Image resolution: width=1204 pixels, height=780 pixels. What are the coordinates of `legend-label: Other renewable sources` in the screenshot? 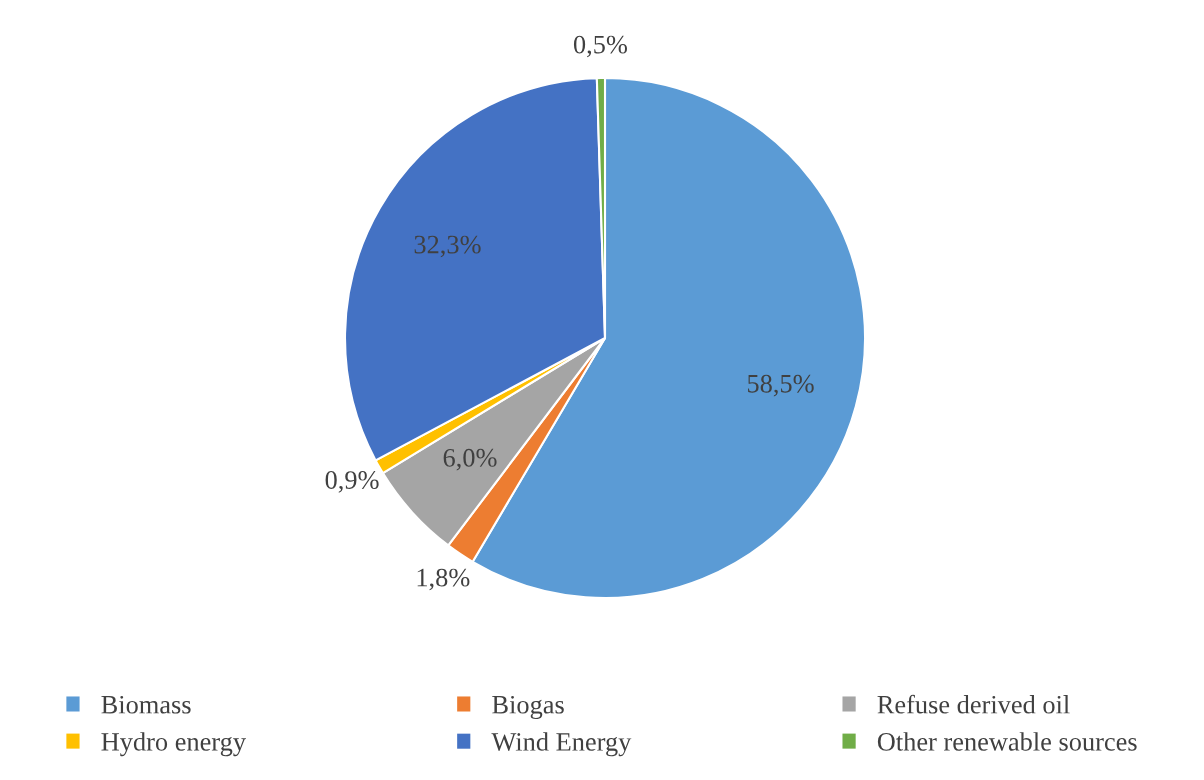 It's located at (1007, 741).